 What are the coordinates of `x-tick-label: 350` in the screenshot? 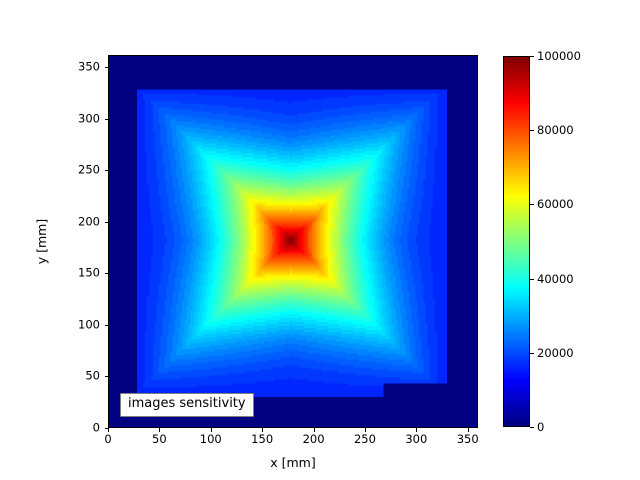 It's located at (467, 439).